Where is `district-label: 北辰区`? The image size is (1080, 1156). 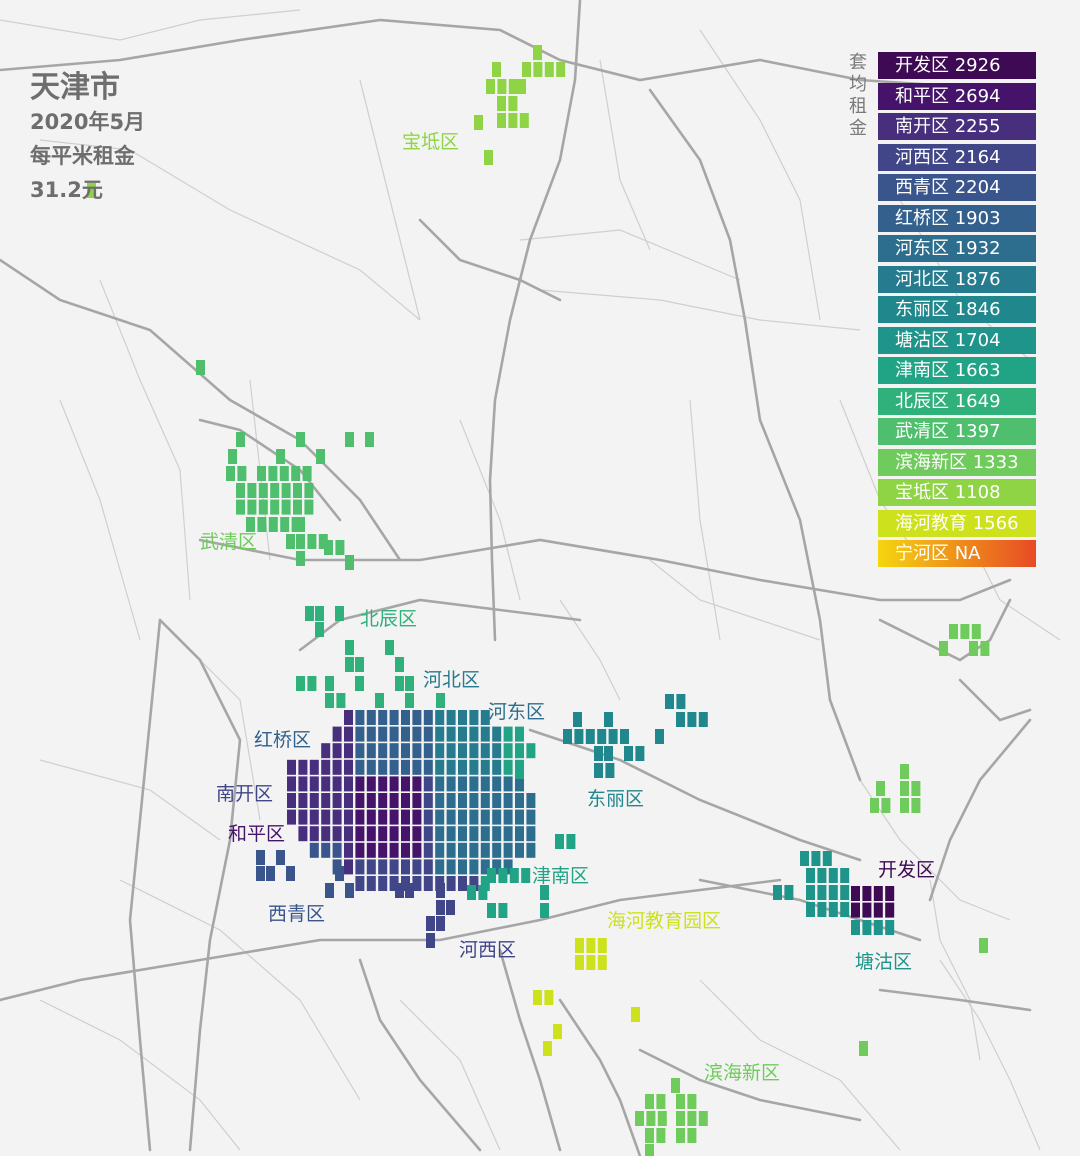
district-label: 北辰区 is located at coordinates (388, 619).